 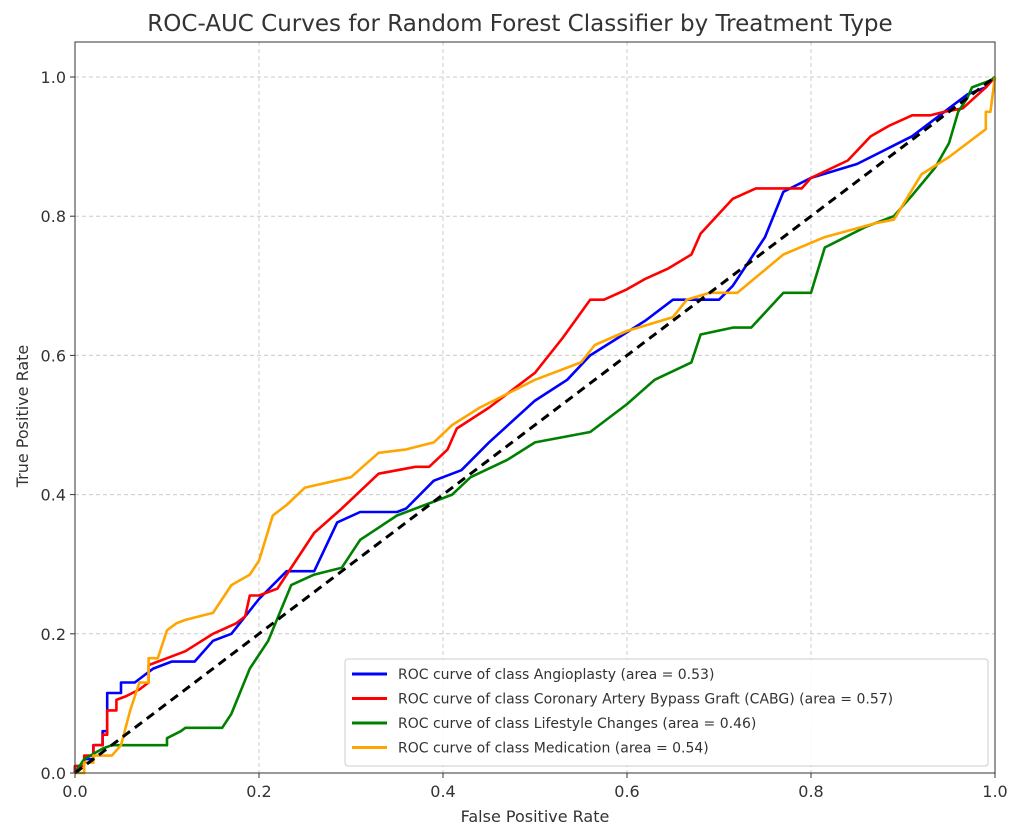 I want to click on x-tick-label: 1.0, so click(x=994, y=791).